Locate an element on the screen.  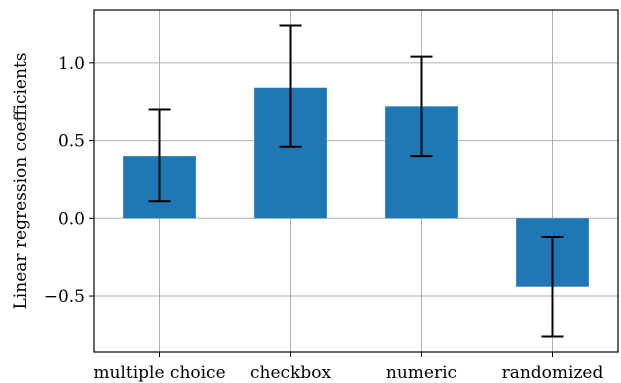
x-tick-label: multiple choice is located at coordinates (159, 373).